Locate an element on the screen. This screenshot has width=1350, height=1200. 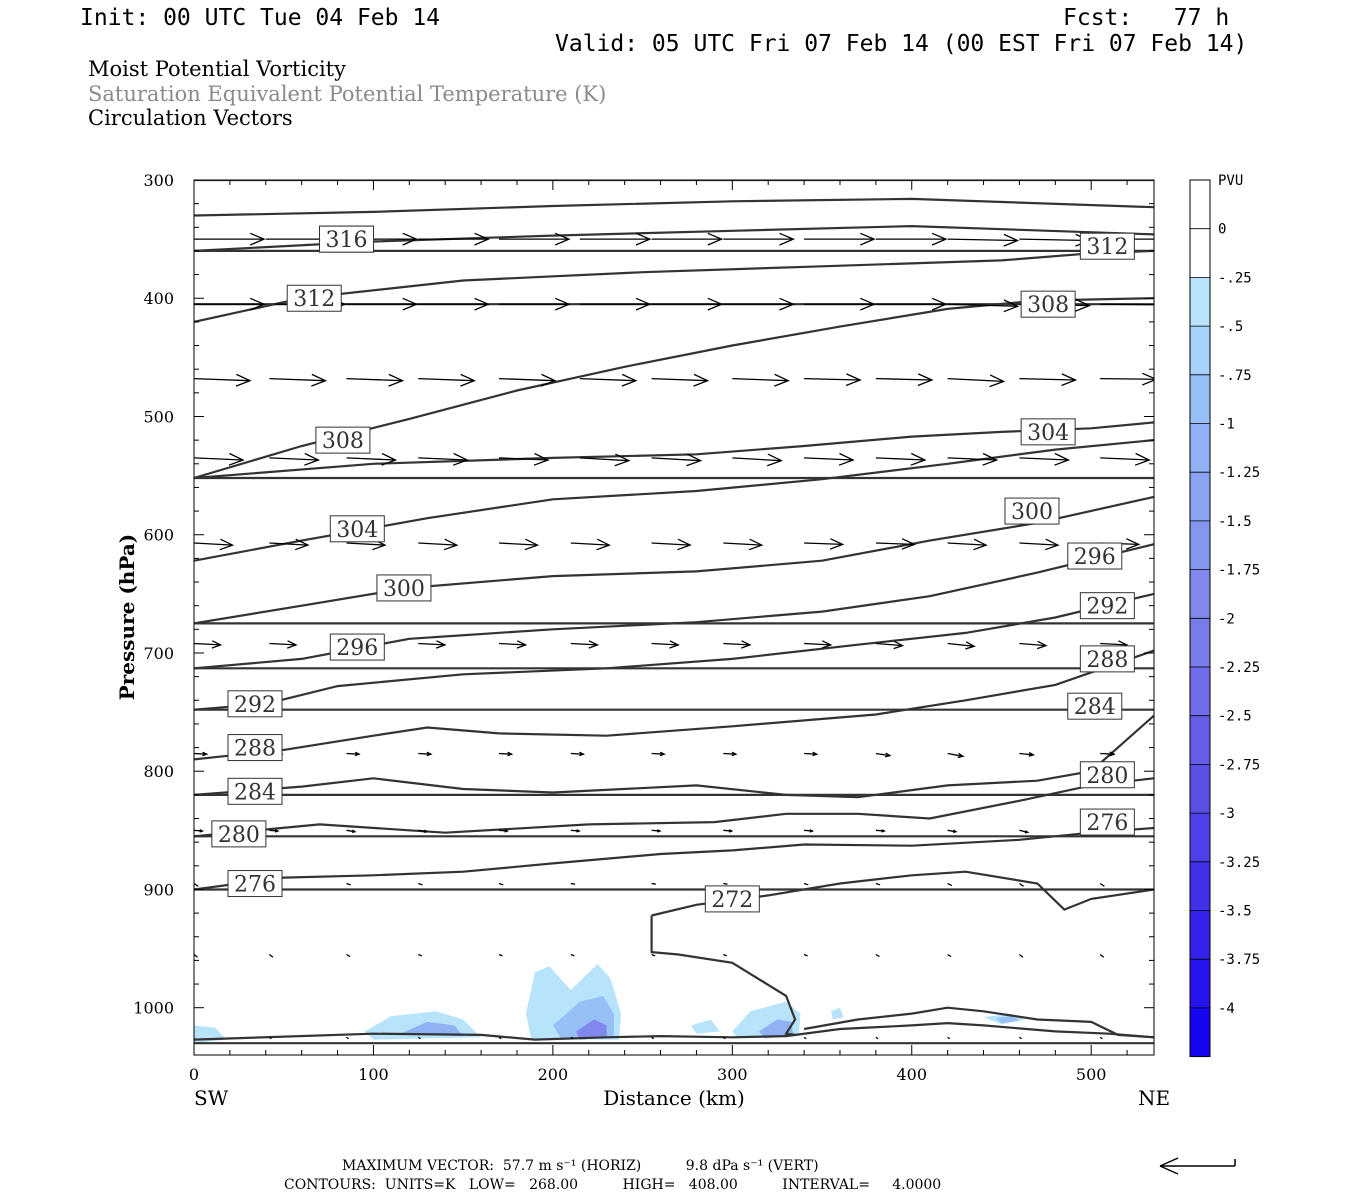
x-tick-label: 500 is located at coordinates (1091, 1074).